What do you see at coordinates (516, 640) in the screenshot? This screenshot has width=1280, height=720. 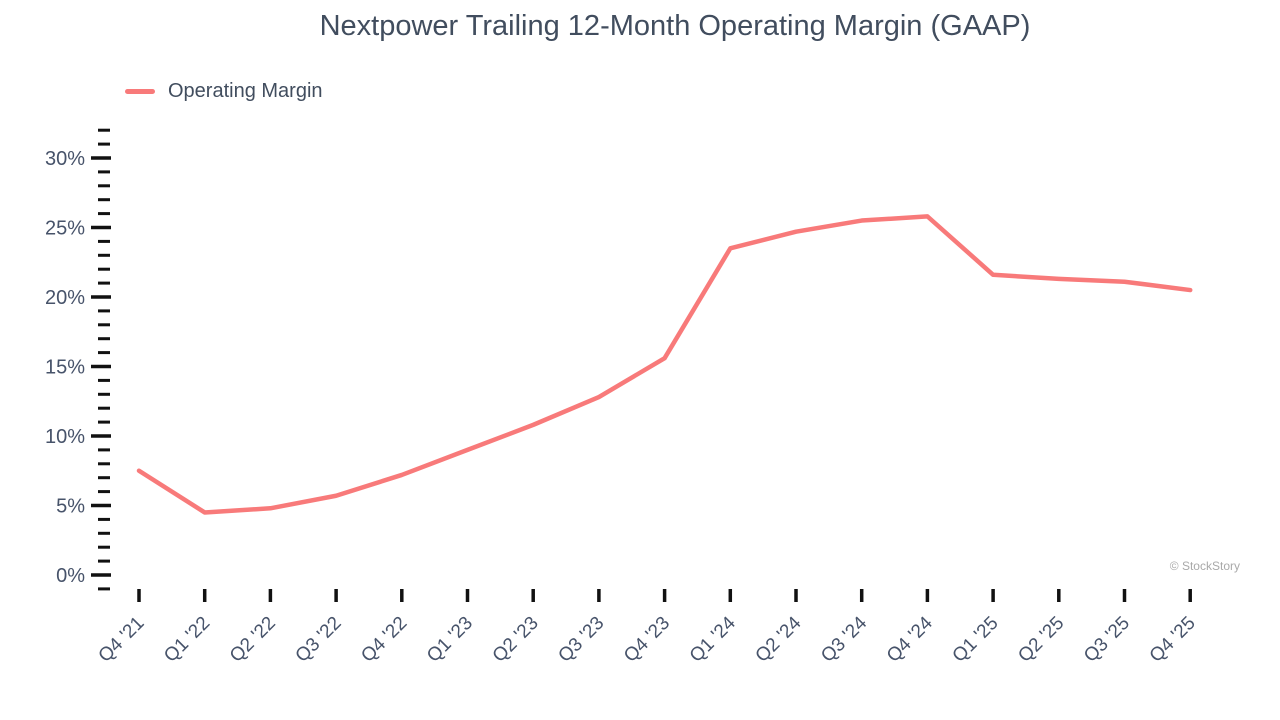 I see `x-axis-label: Q2 '23` at bounding box center [516, 640].